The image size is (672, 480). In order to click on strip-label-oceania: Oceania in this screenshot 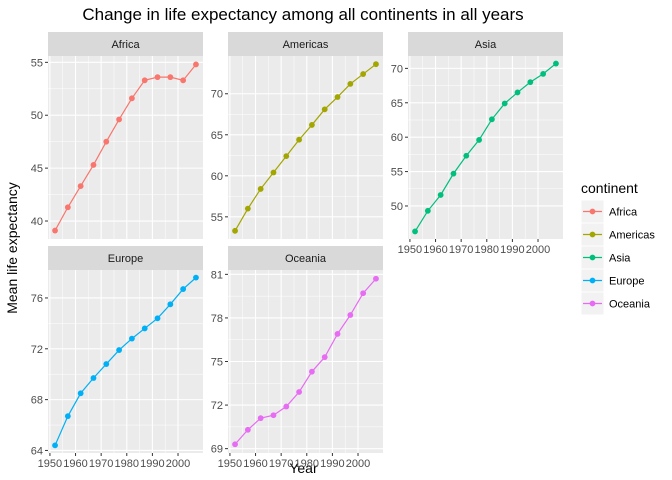, I will do `click(306, 259)`.